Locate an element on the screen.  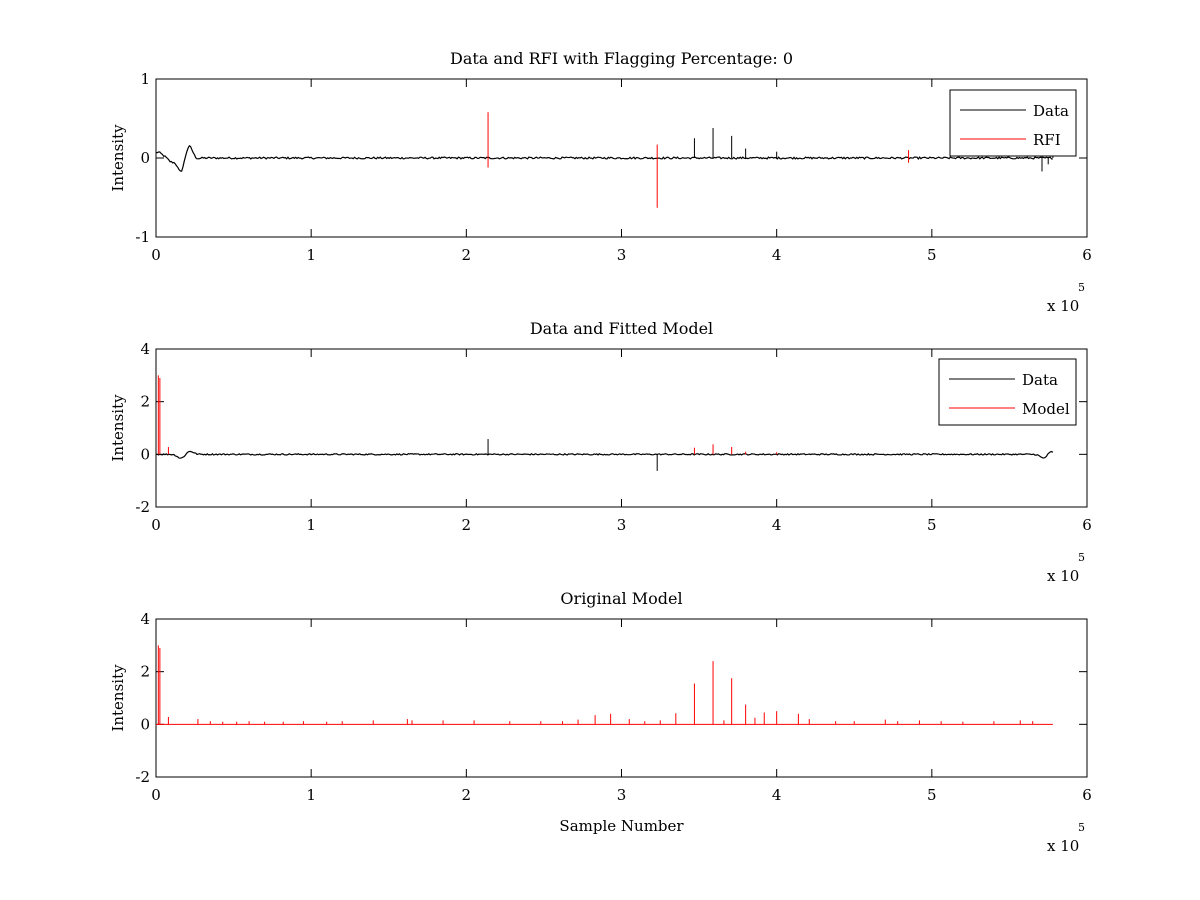
chart-title: Data and Fitted Model is located at coordinates (621, 328).